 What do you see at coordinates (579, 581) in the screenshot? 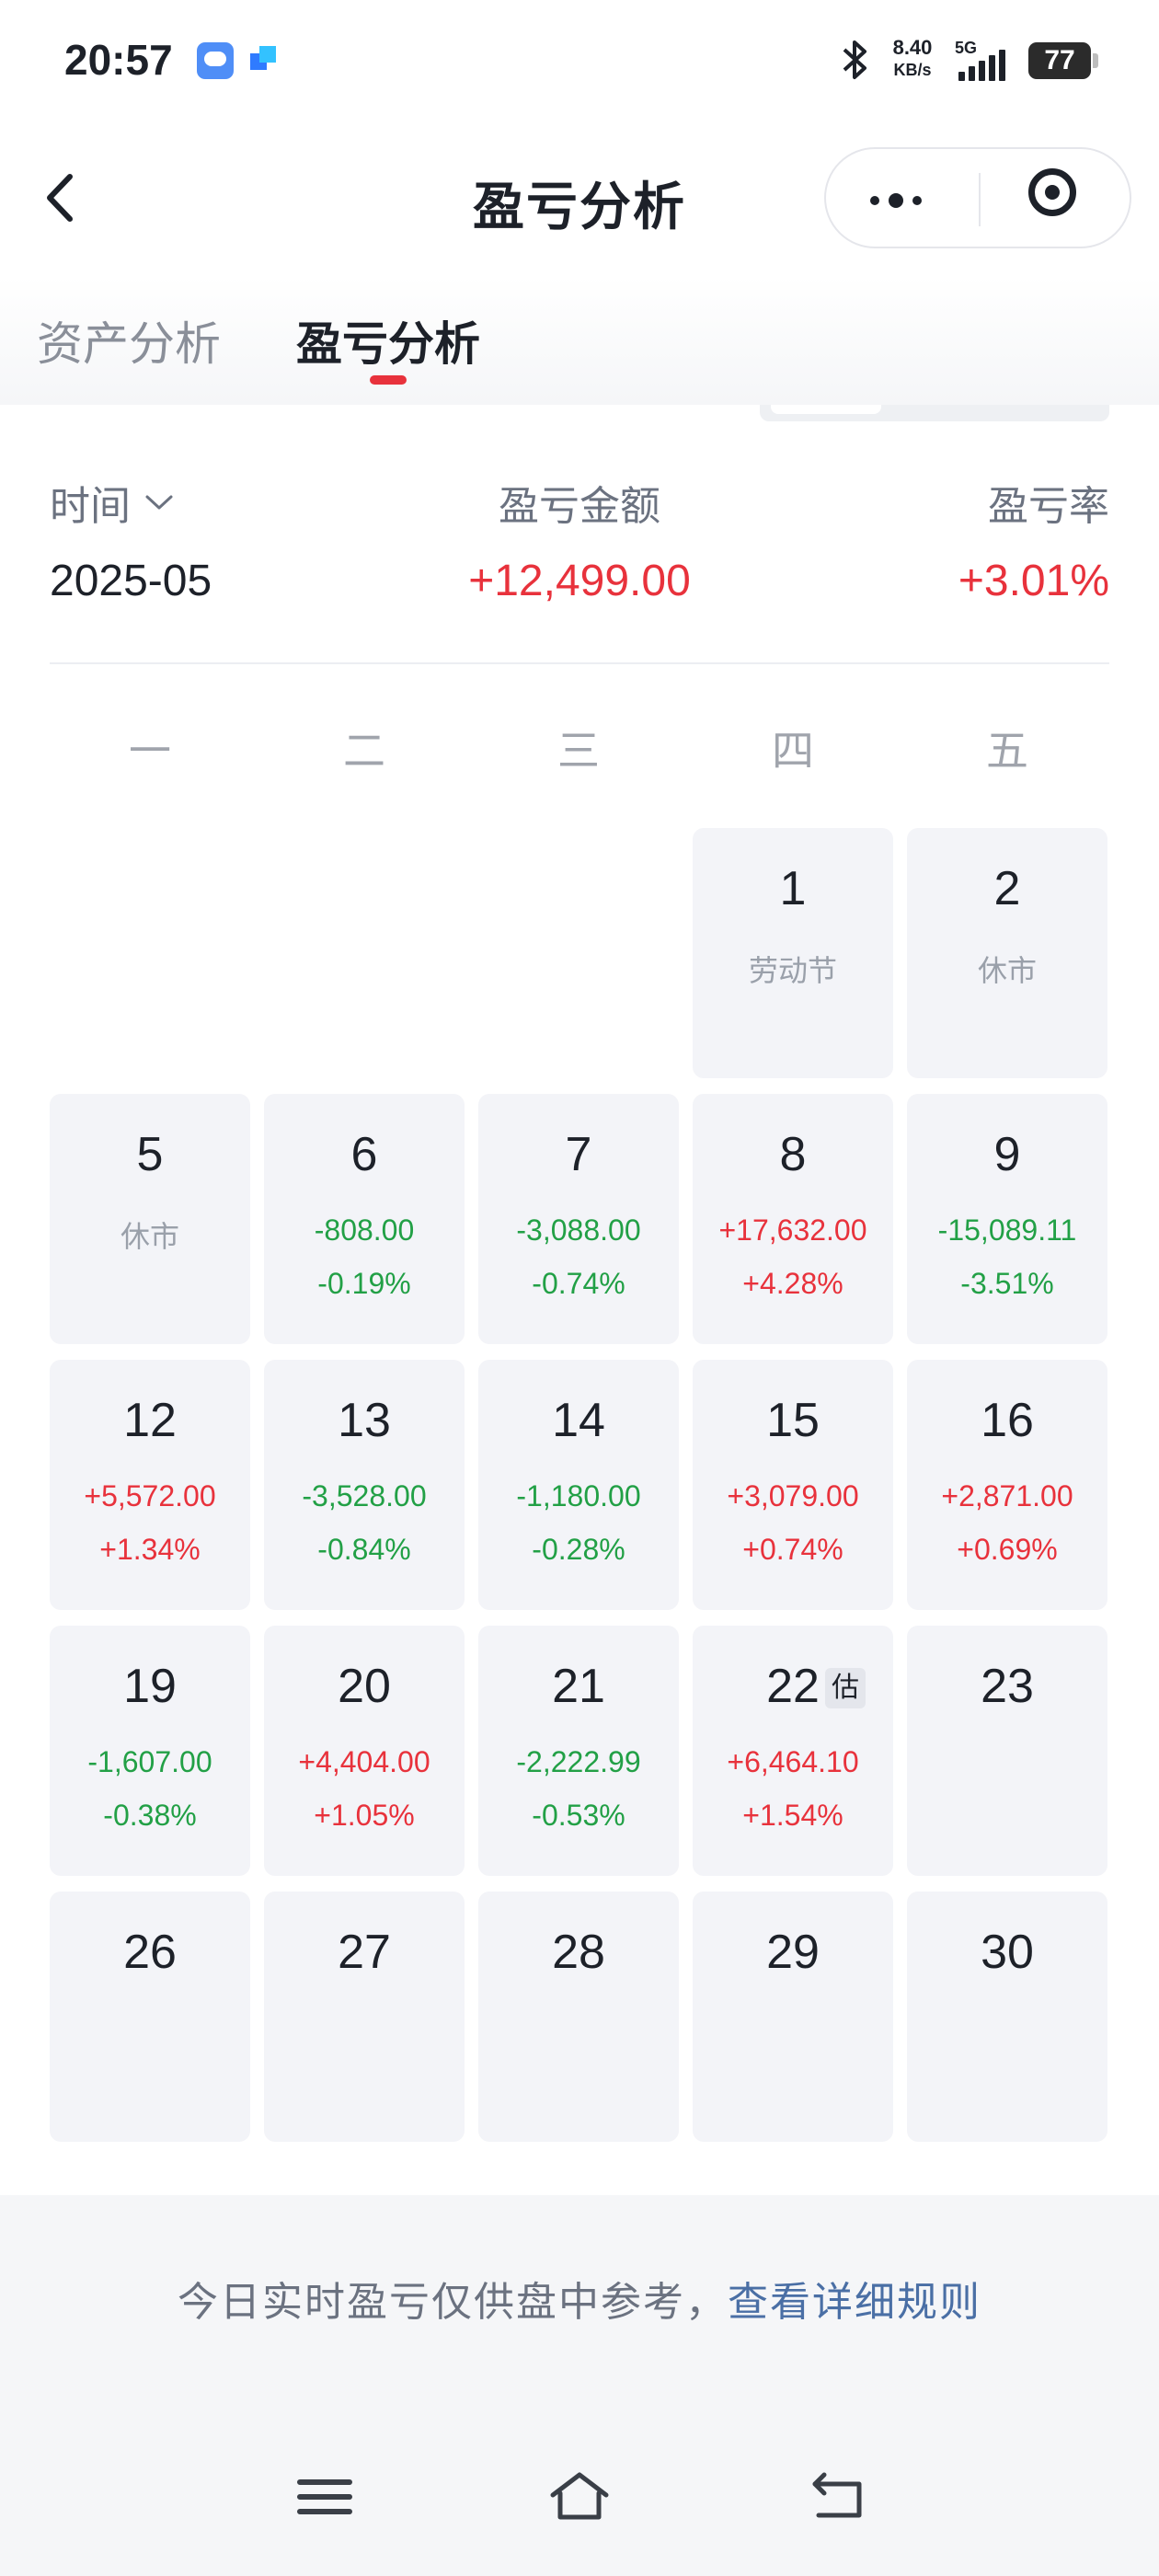
I see `total-pnl-amount: +12,499.00` at bounding box center [579, 581].